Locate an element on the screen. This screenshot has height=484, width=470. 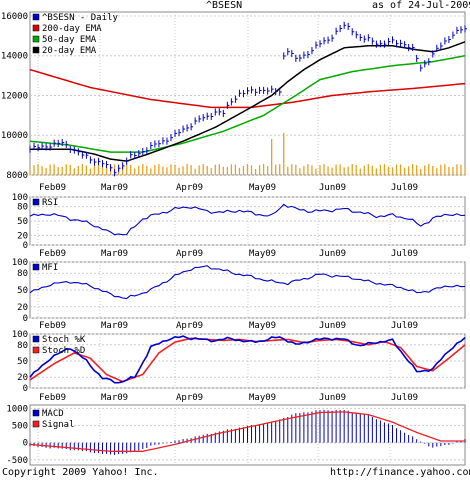
y-tick-label: 14000 is located at coordinates (14, 57).